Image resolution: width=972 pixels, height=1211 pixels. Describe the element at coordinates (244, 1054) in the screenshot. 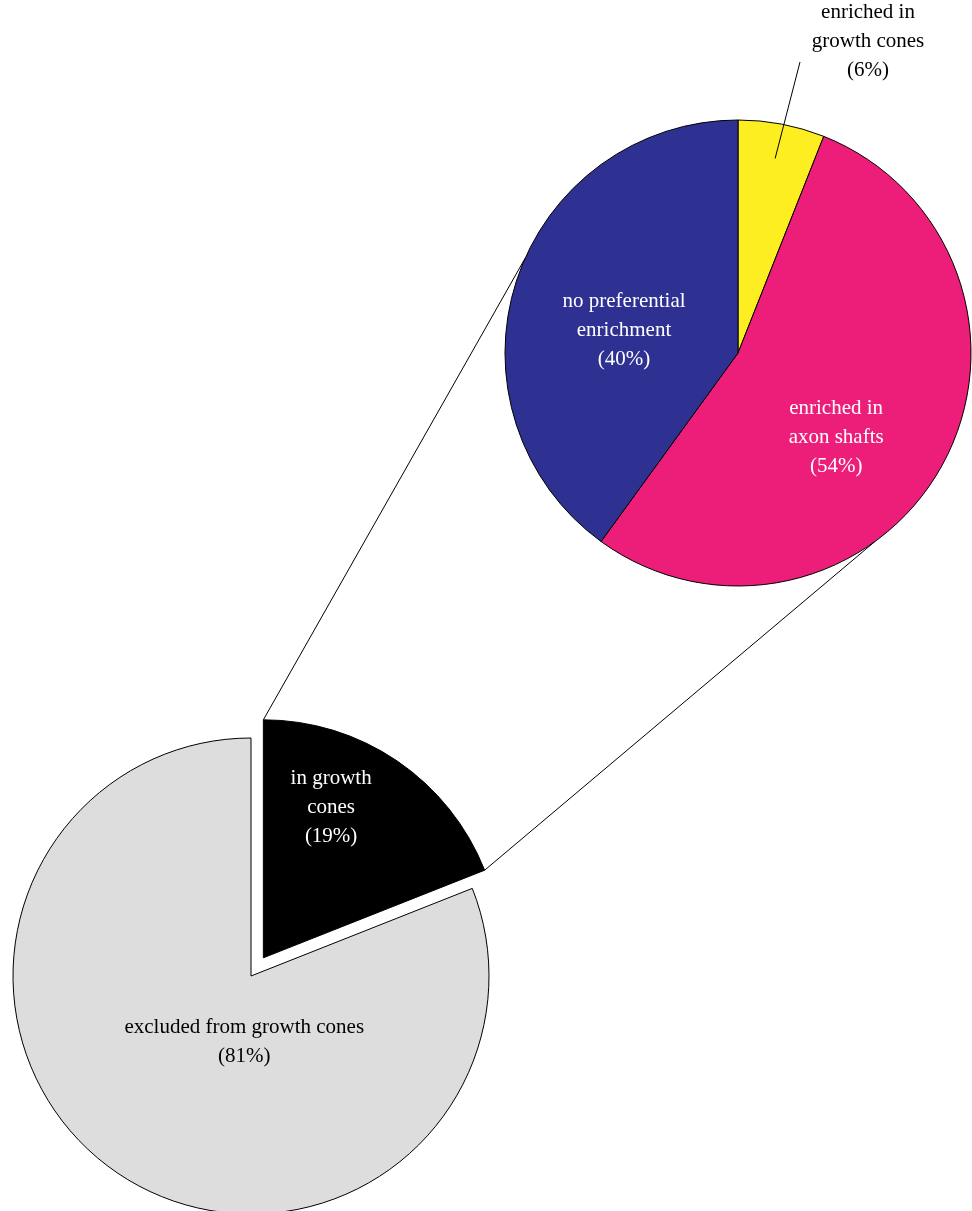

I see `data-label: (81%)` at that location.